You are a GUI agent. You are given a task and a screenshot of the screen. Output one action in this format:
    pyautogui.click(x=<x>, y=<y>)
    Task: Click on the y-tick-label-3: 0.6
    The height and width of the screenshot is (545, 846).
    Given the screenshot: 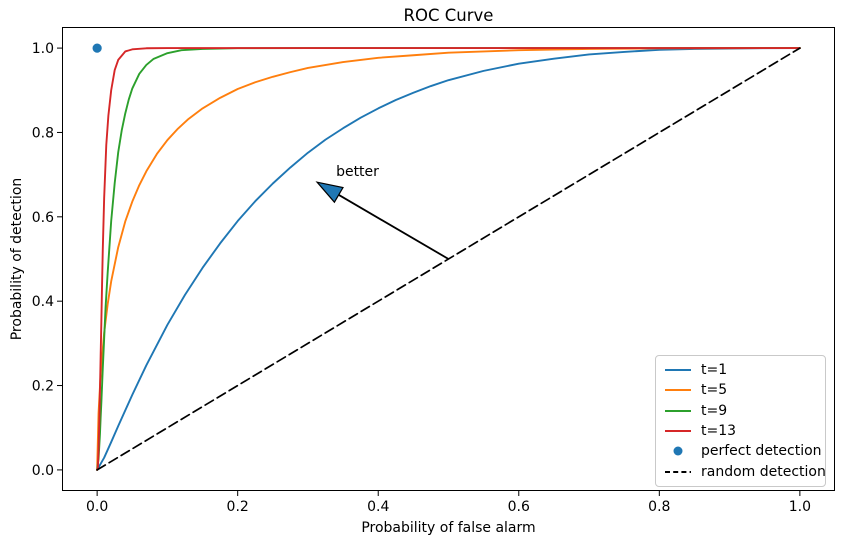 What is the action you would take?
    pyautogui.click(x=43, y=218)
    